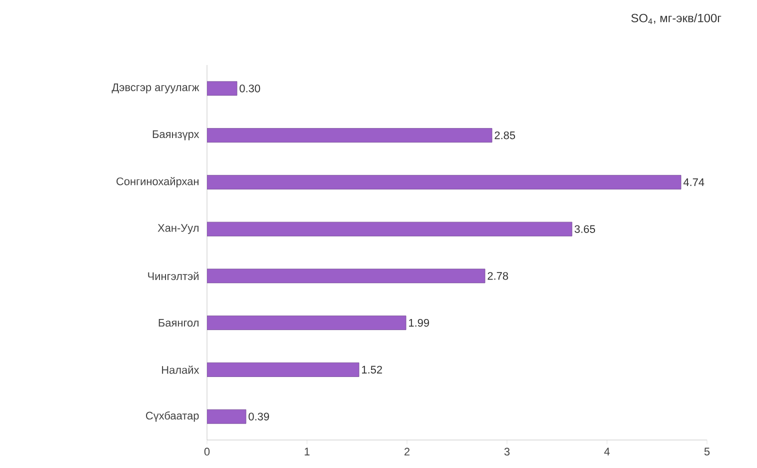 This screenshot has width=757, height=468. What do you see at coordinates (693, 182) in the screenshot?
I see `data-label: 4.74` at bounding box center [693, 182].